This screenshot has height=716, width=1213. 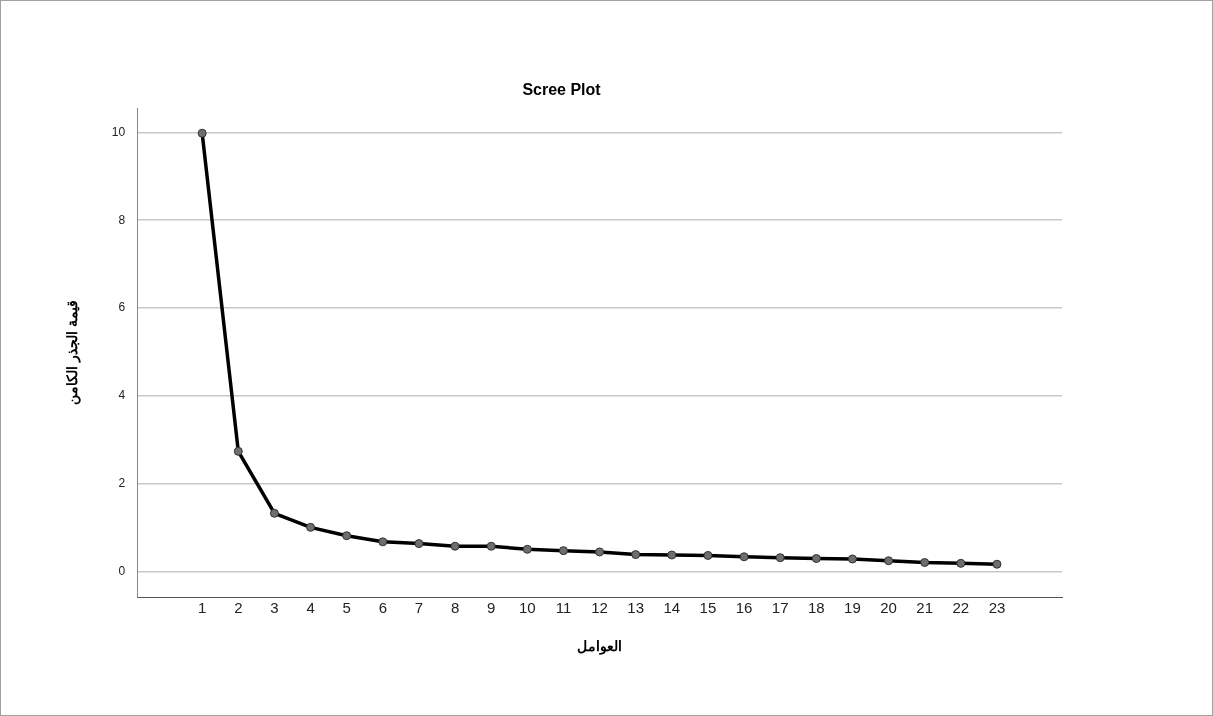 I want to click on x-tick-label: 16, so click(x=744, y=608).